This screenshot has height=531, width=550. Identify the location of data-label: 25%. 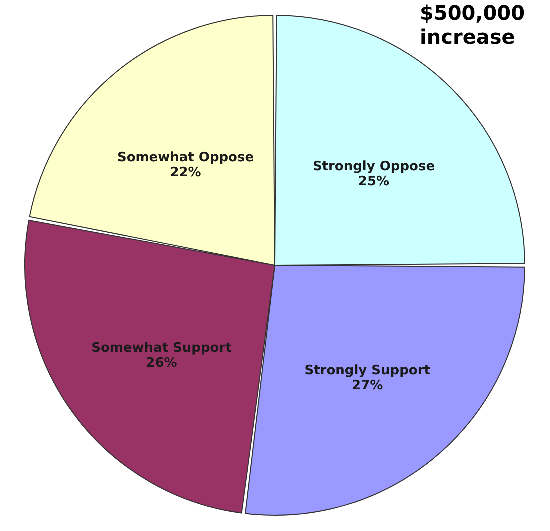
(374, 182).